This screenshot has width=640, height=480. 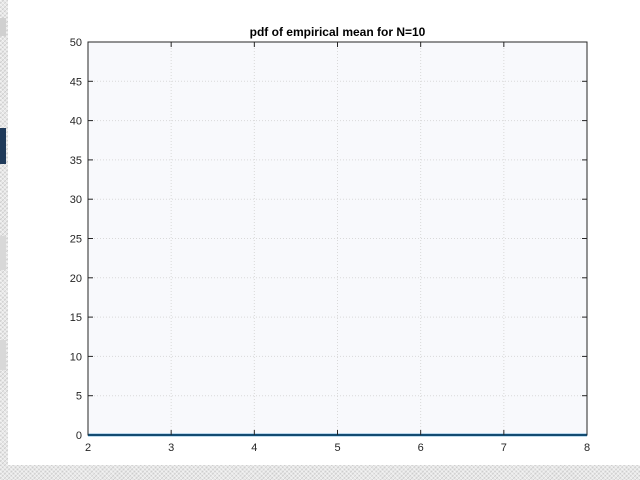 I want to click on x-tick-label: 8, so click(x=587, y=448).